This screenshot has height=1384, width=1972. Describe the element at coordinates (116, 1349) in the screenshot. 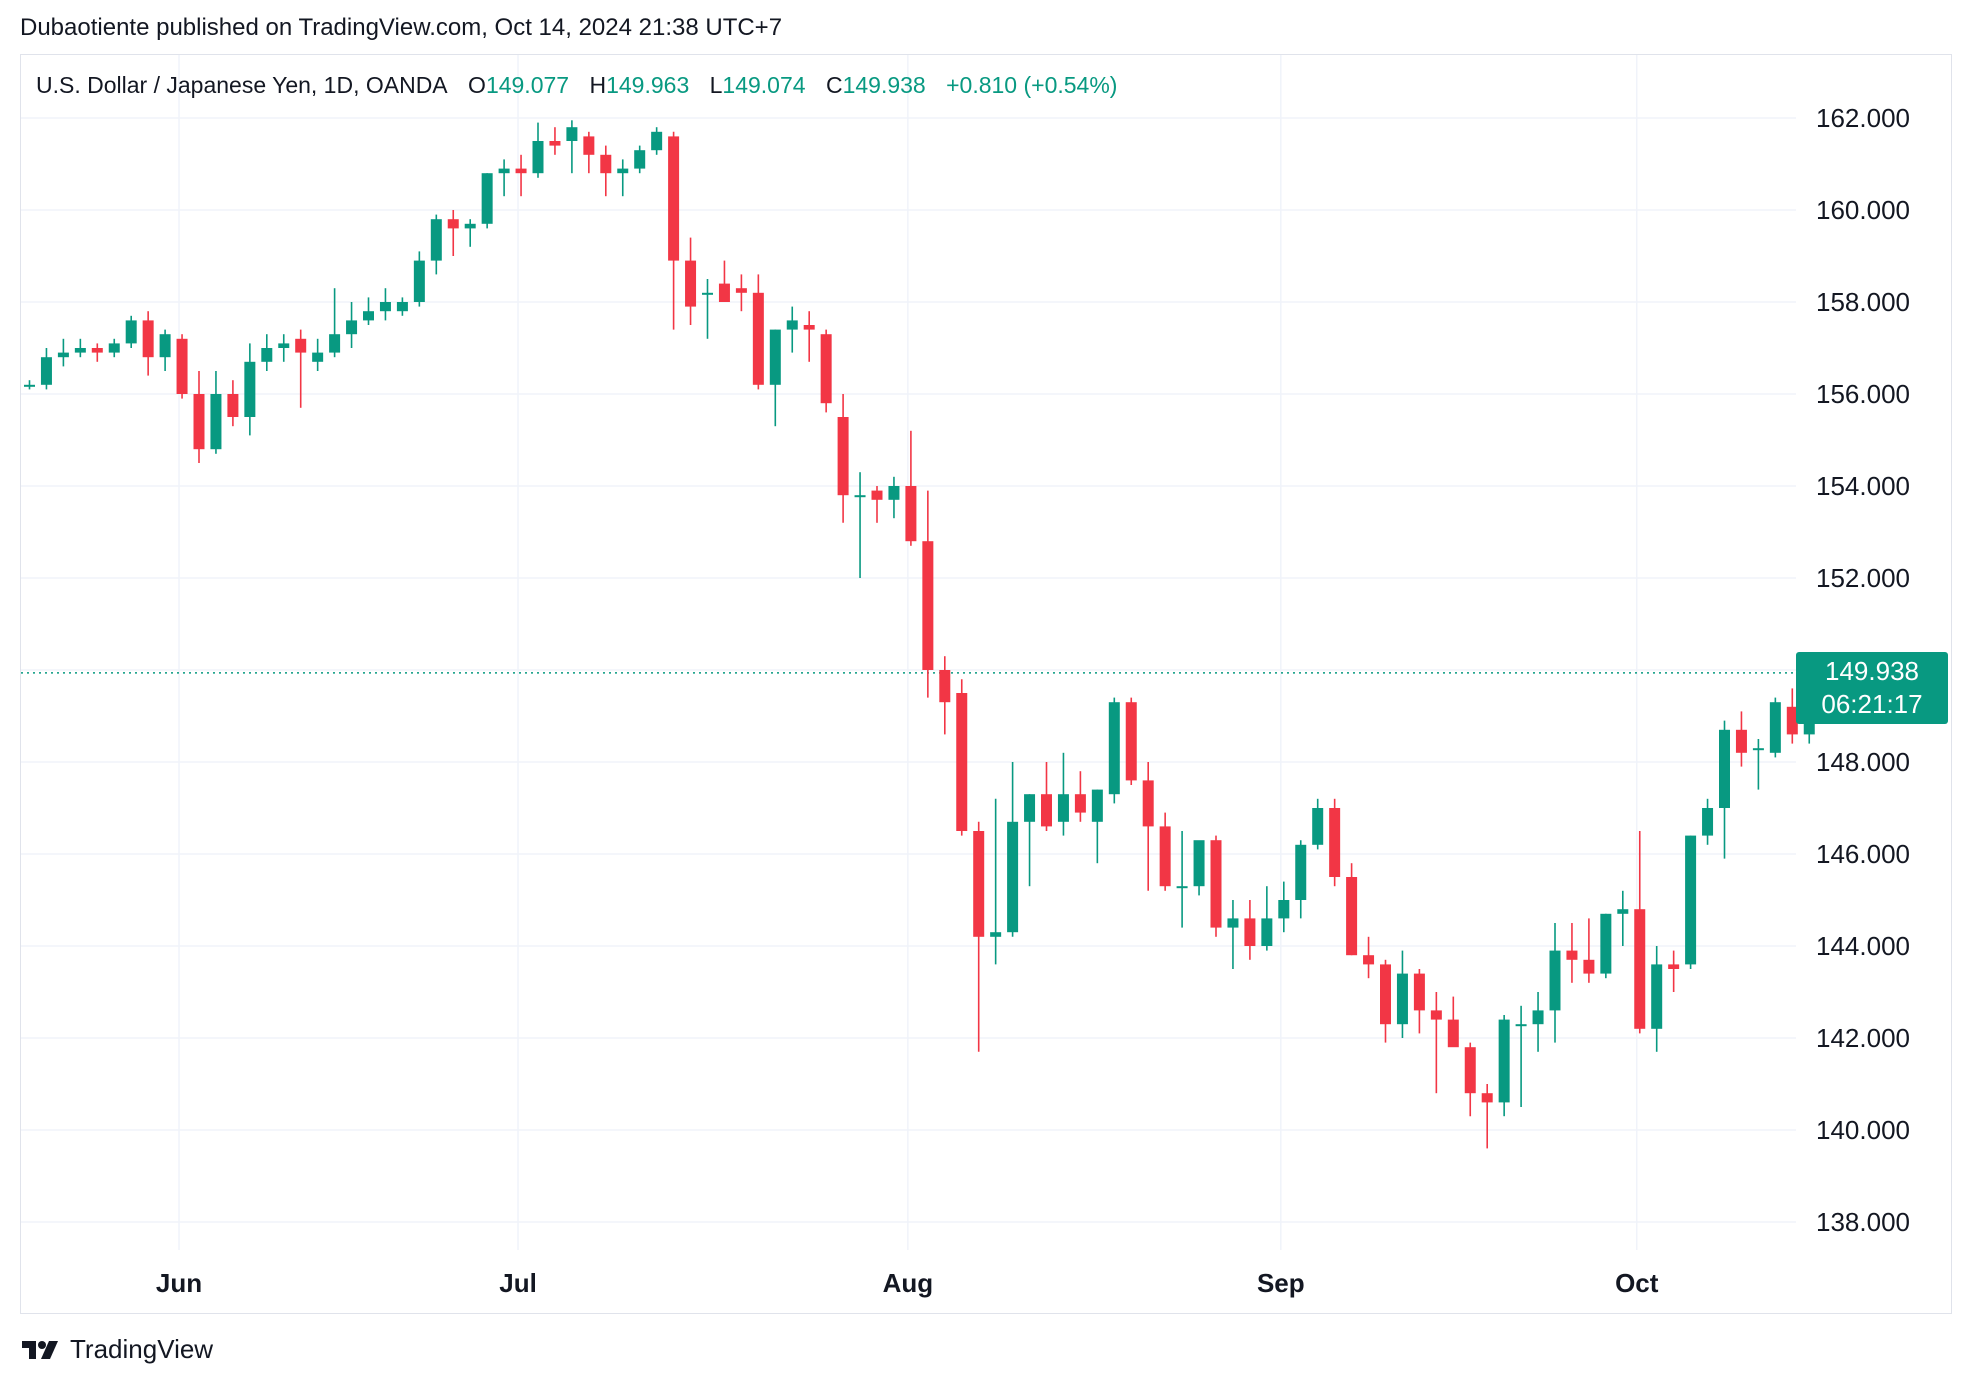

I see `footer-brand: TradingView` at that location.